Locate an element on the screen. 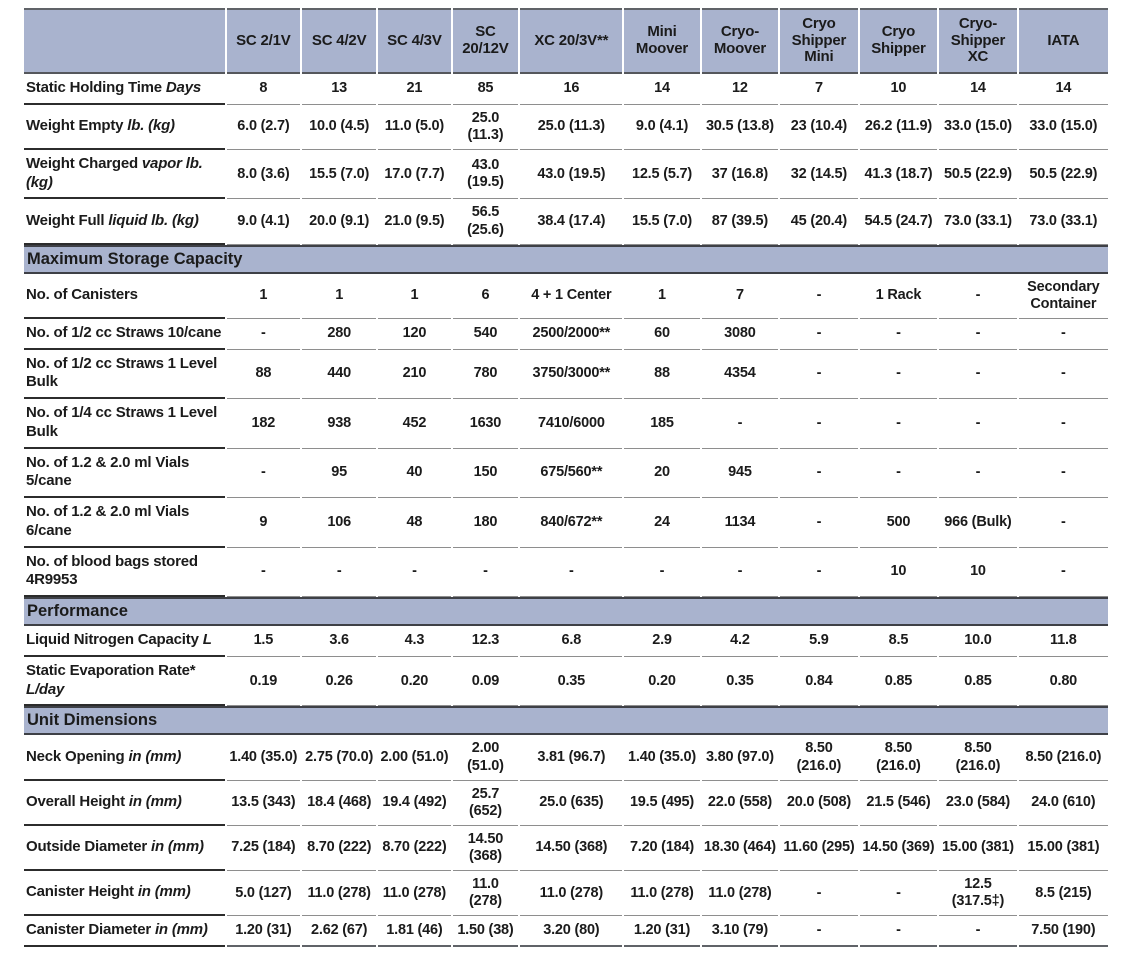 The width and height of the screenshot is (1130, 972). cell: 3750/3000** is located at coordinates (571, 375).